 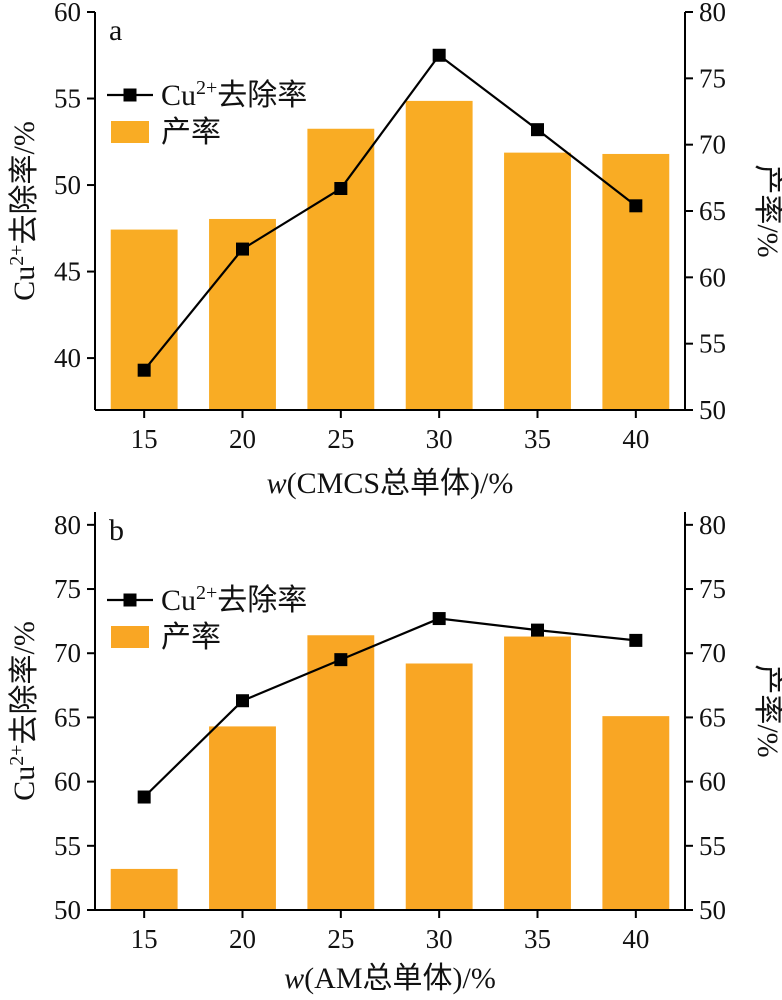 What do you see at coordinates (67, 653) in the screenshot?
I see `y-left-tick-label-70: 70` at bounding box center [67, 653].